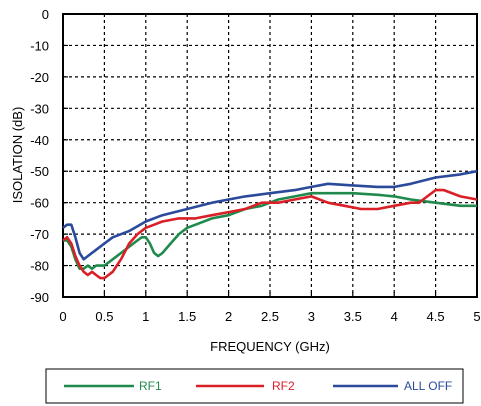 The height and width of the screenshot is (406, 481). Describe the element at coordinates (283, 386) in the screenshot. I see `legend-label-rf2: RF2` at that location.